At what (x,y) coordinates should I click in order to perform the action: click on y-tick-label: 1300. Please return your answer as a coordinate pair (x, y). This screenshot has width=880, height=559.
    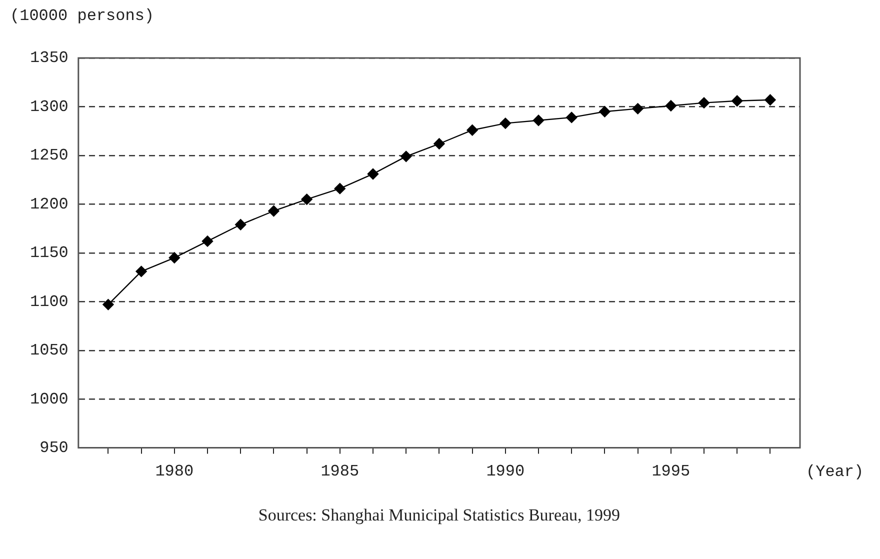
    Looking at the image, I should click on (49, 107).